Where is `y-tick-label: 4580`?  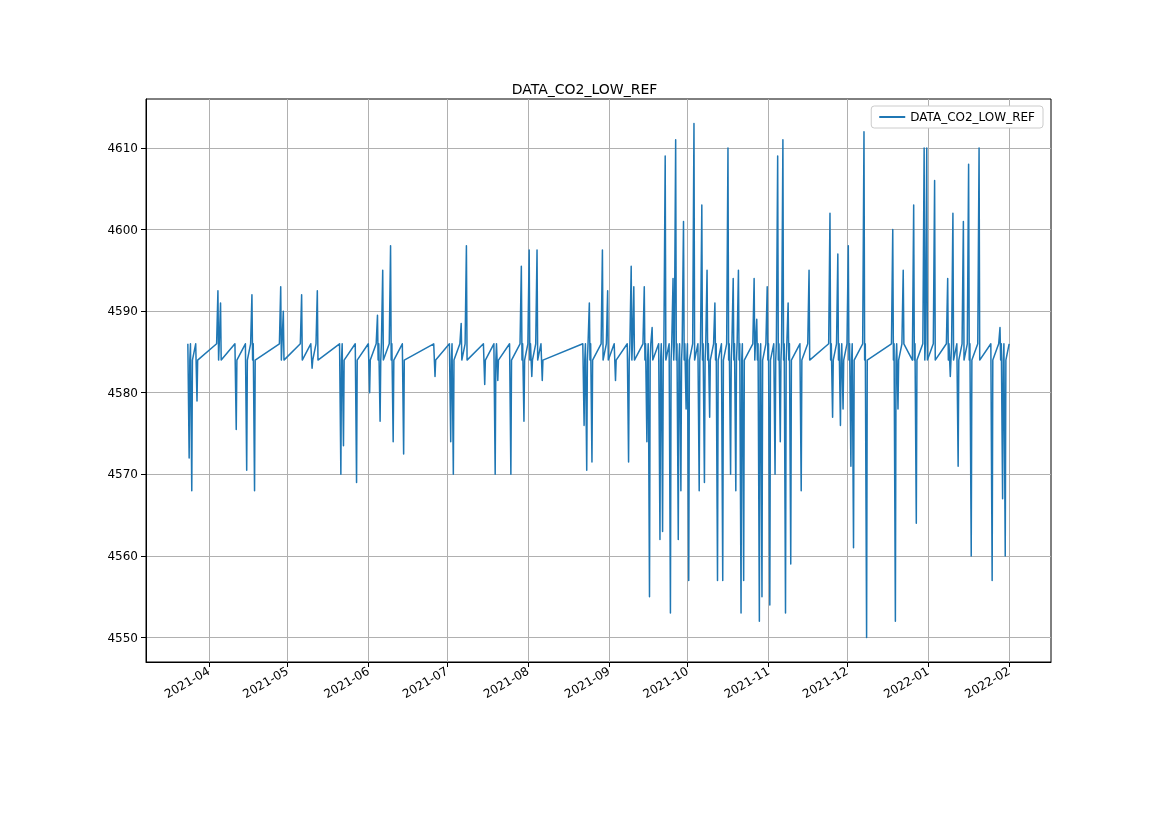
y-tick-label: 4580 is located at coordinates (122, 392).